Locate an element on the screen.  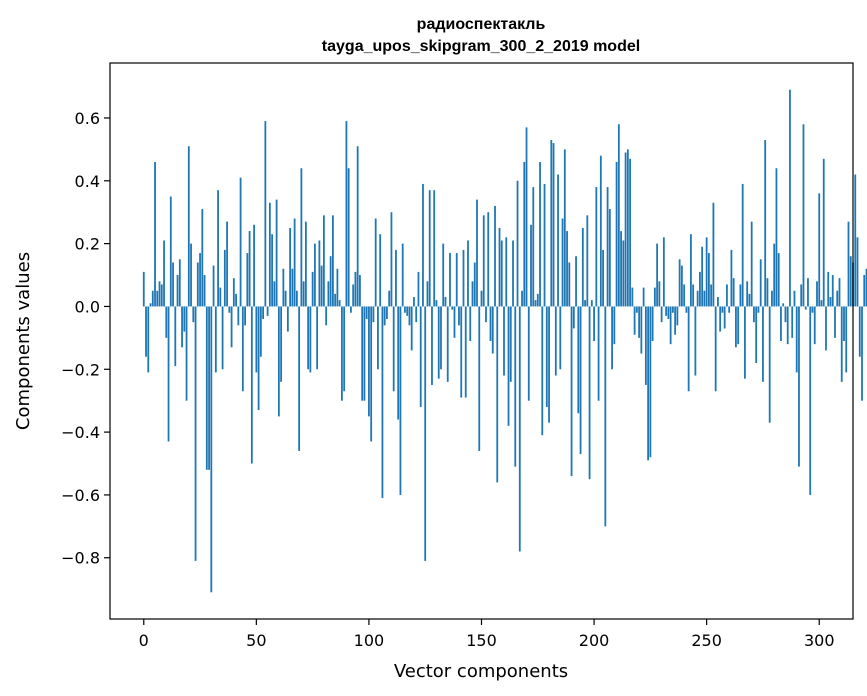
x-axis-label: Vector components is located at coordinates (481, 671).